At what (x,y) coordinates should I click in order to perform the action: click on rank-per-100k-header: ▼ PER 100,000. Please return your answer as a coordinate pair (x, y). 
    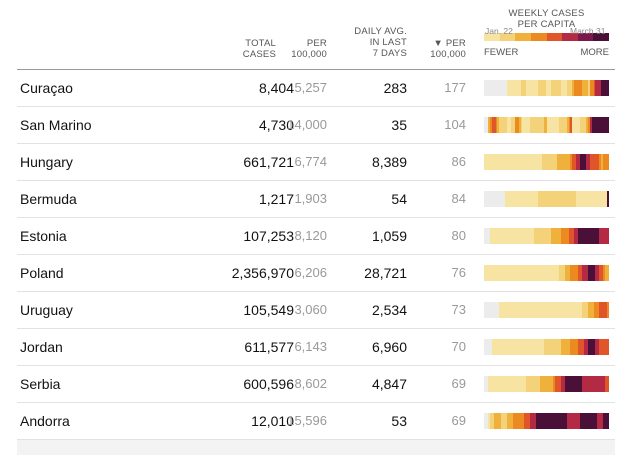
    Looking at the image, I should click on (448, 49).